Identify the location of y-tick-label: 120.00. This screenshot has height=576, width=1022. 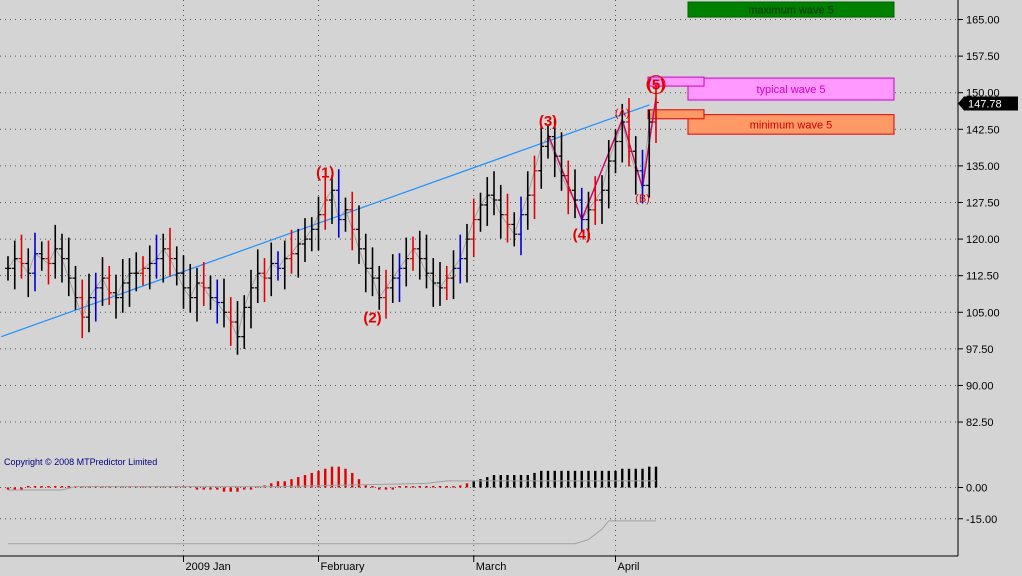
(983, 240).